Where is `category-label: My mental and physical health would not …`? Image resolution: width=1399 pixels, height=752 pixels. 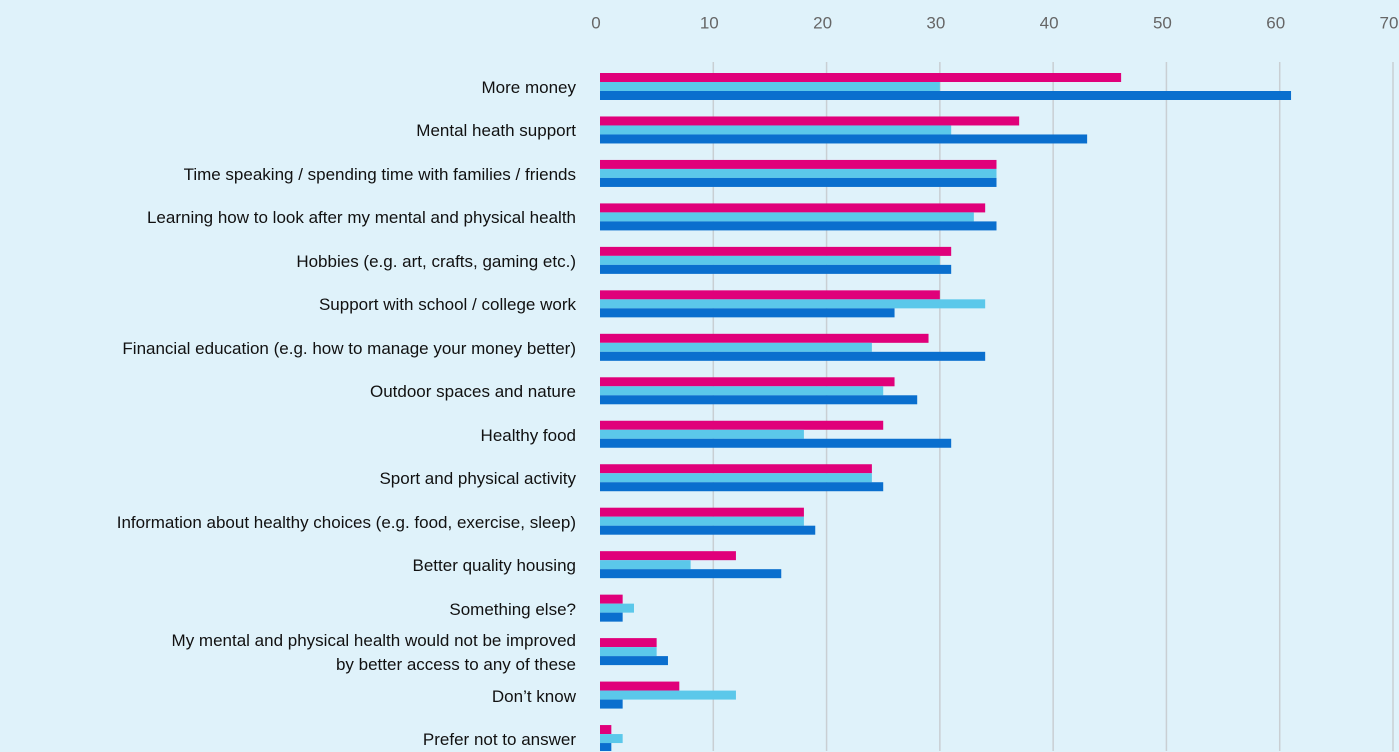 category-label: My mental and physical health would not … is located at coordinates (373, 653).